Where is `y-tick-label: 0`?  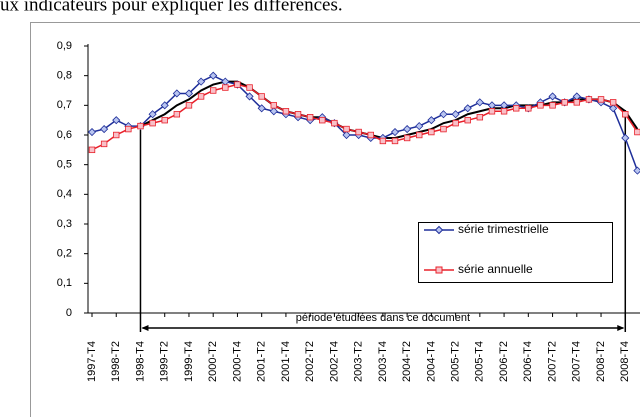 y-tick-label: 0 is located at coordinates (69, 313).